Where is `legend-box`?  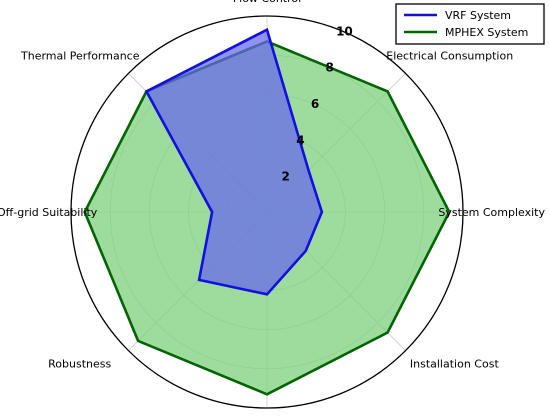
legend-box is located at coordinates (470, 24).